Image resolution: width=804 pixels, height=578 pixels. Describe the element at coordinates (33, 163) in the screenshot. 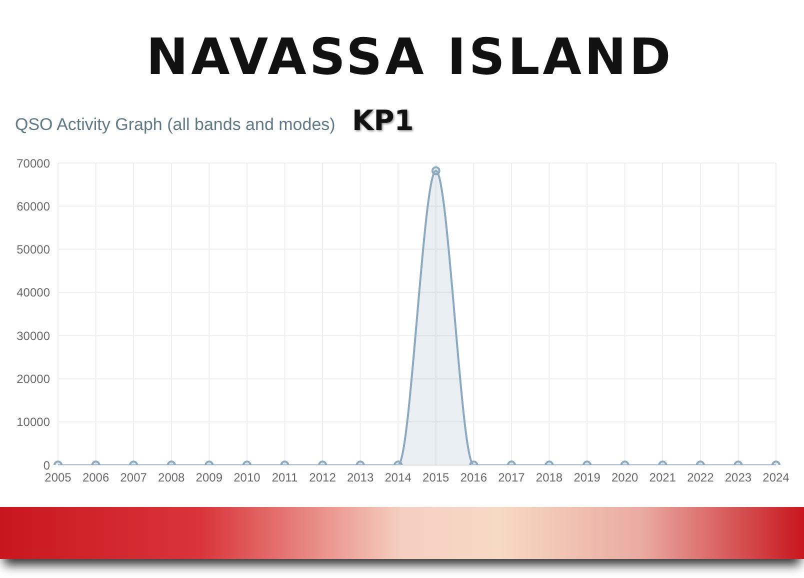

I see `y-tick-label: 70000` at that location.